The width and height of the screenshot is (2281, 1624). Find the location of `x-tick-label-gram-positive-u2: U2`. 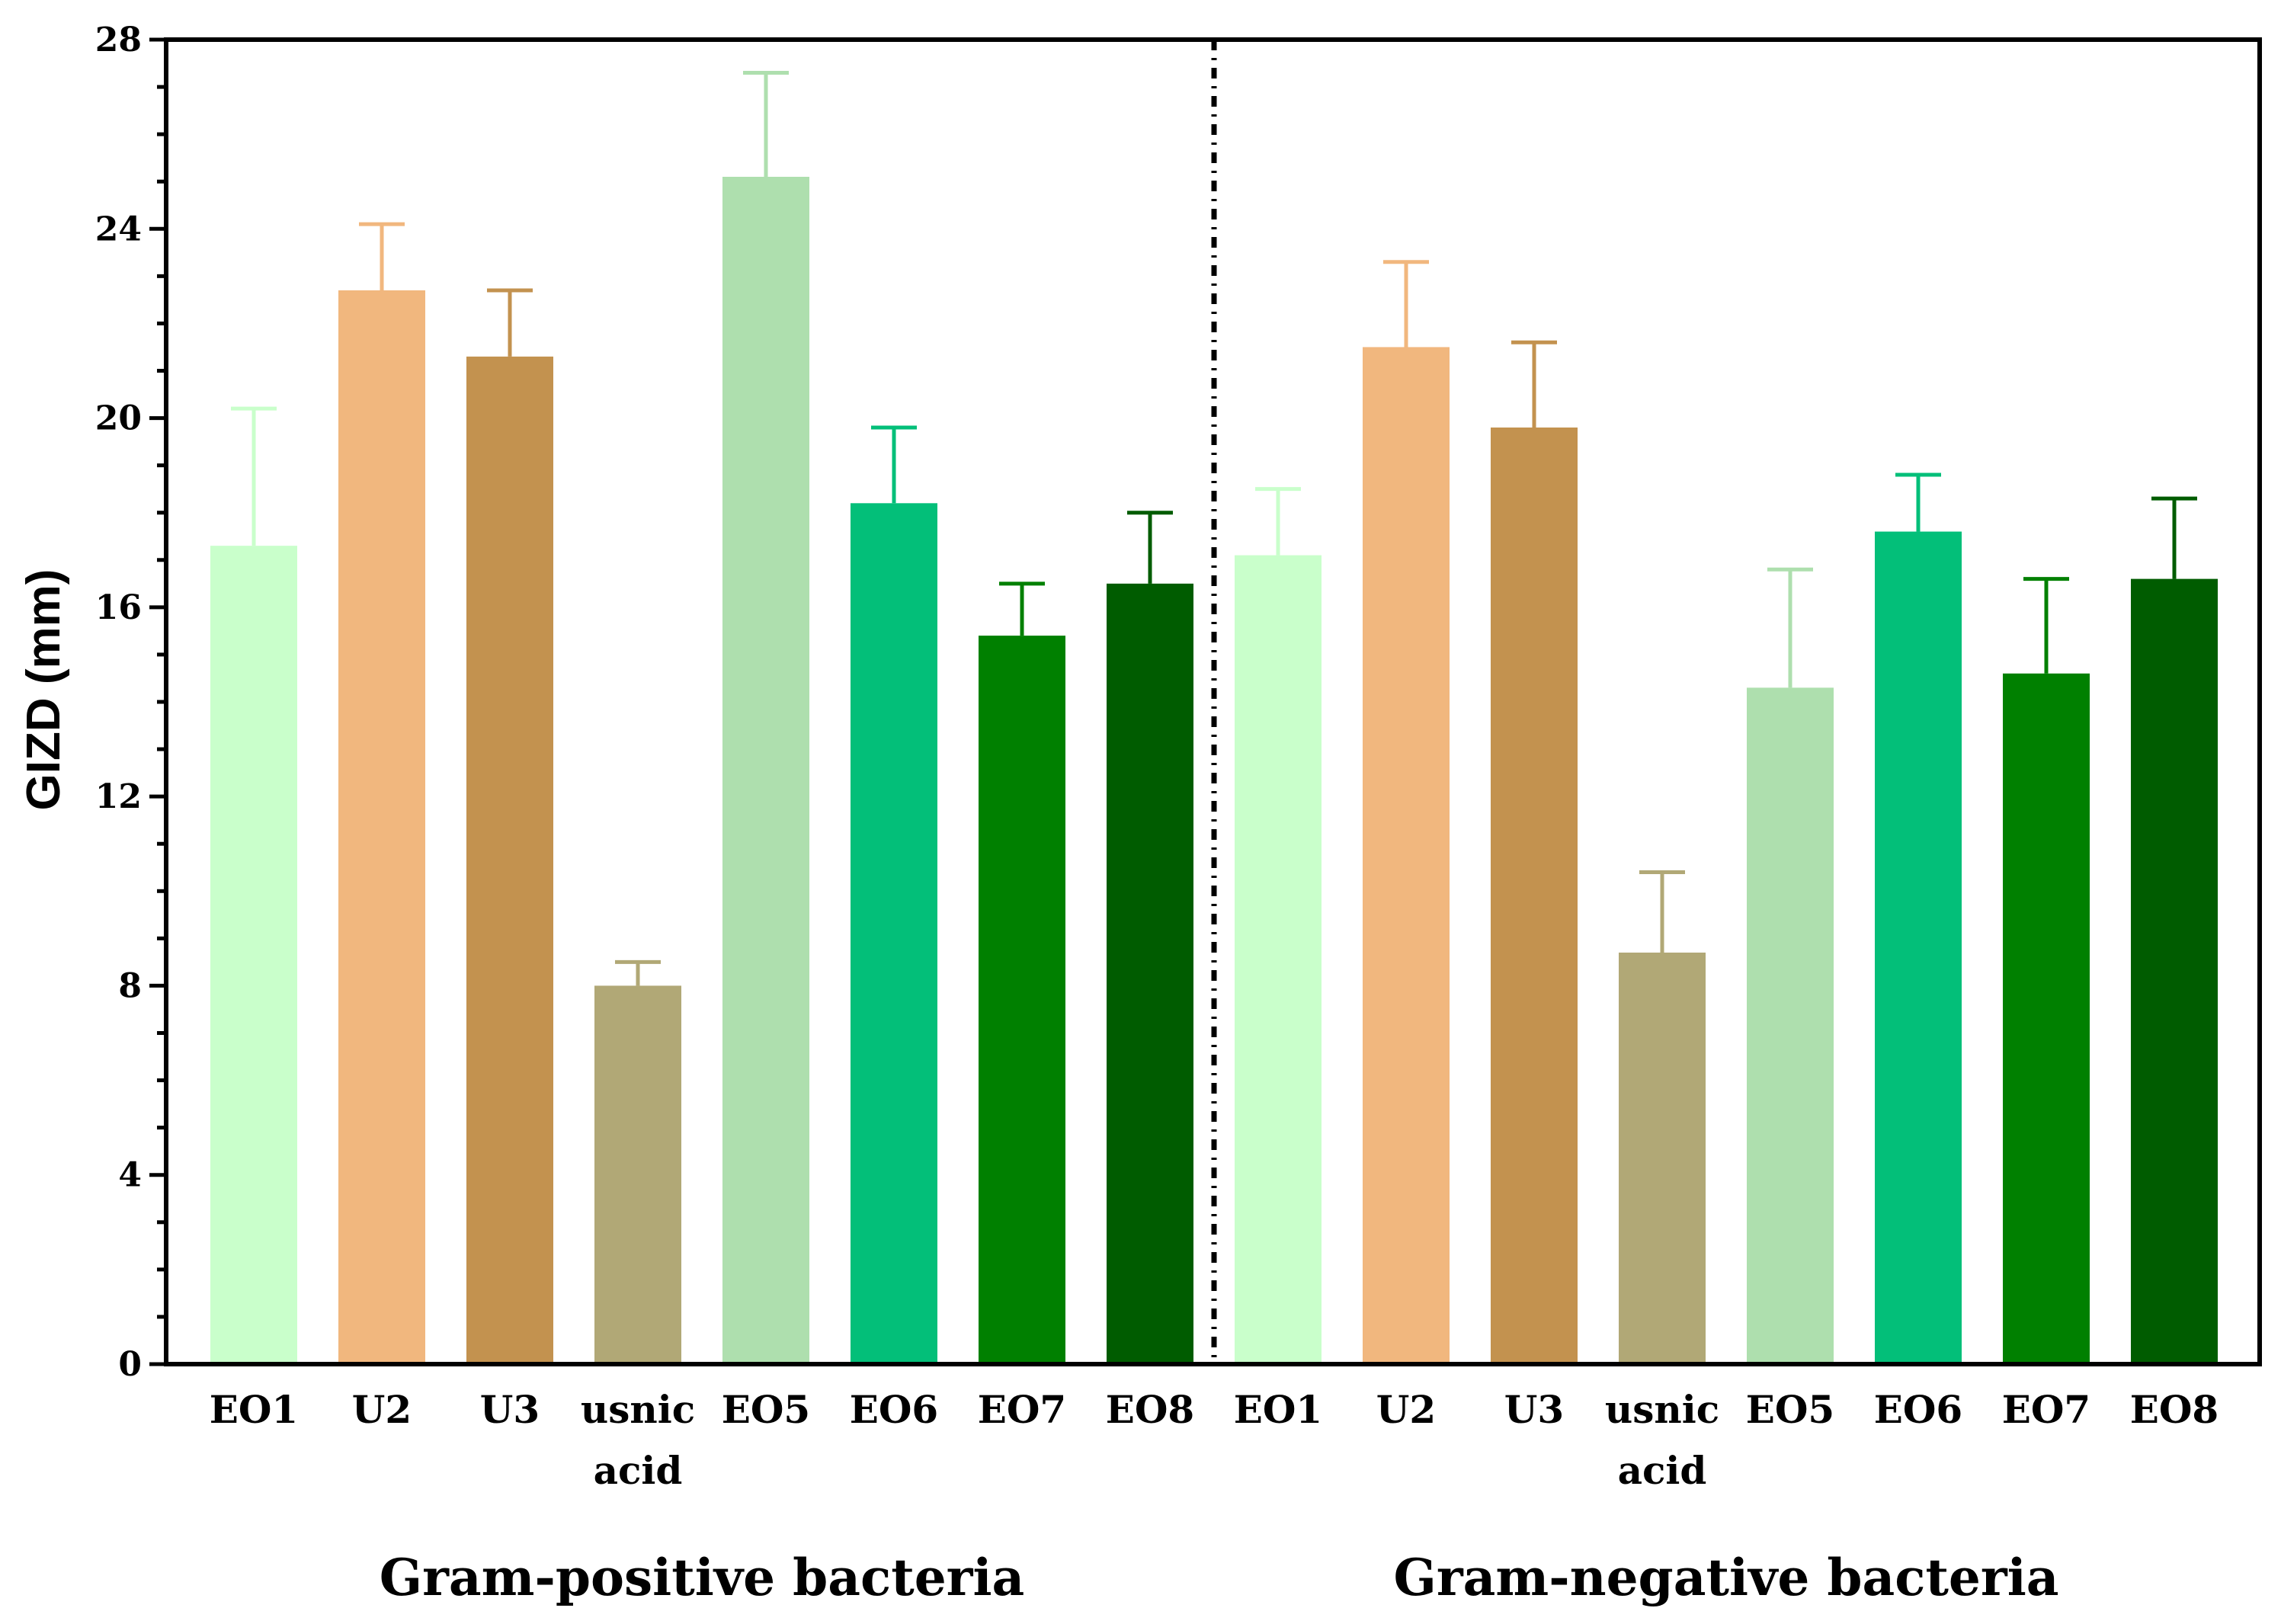

x-tick-label-gram-positive-u2: U2 is located at coordinates (382, 1409).